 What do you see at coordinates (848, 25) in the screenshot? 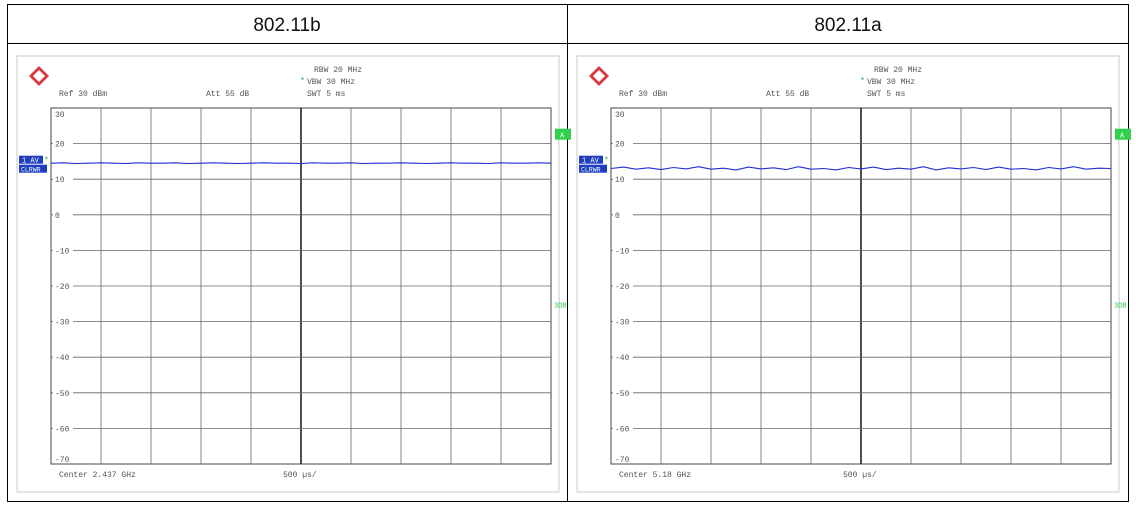
I see `column-header-802-11a: 802.11a` at bounding box center [848, 25].